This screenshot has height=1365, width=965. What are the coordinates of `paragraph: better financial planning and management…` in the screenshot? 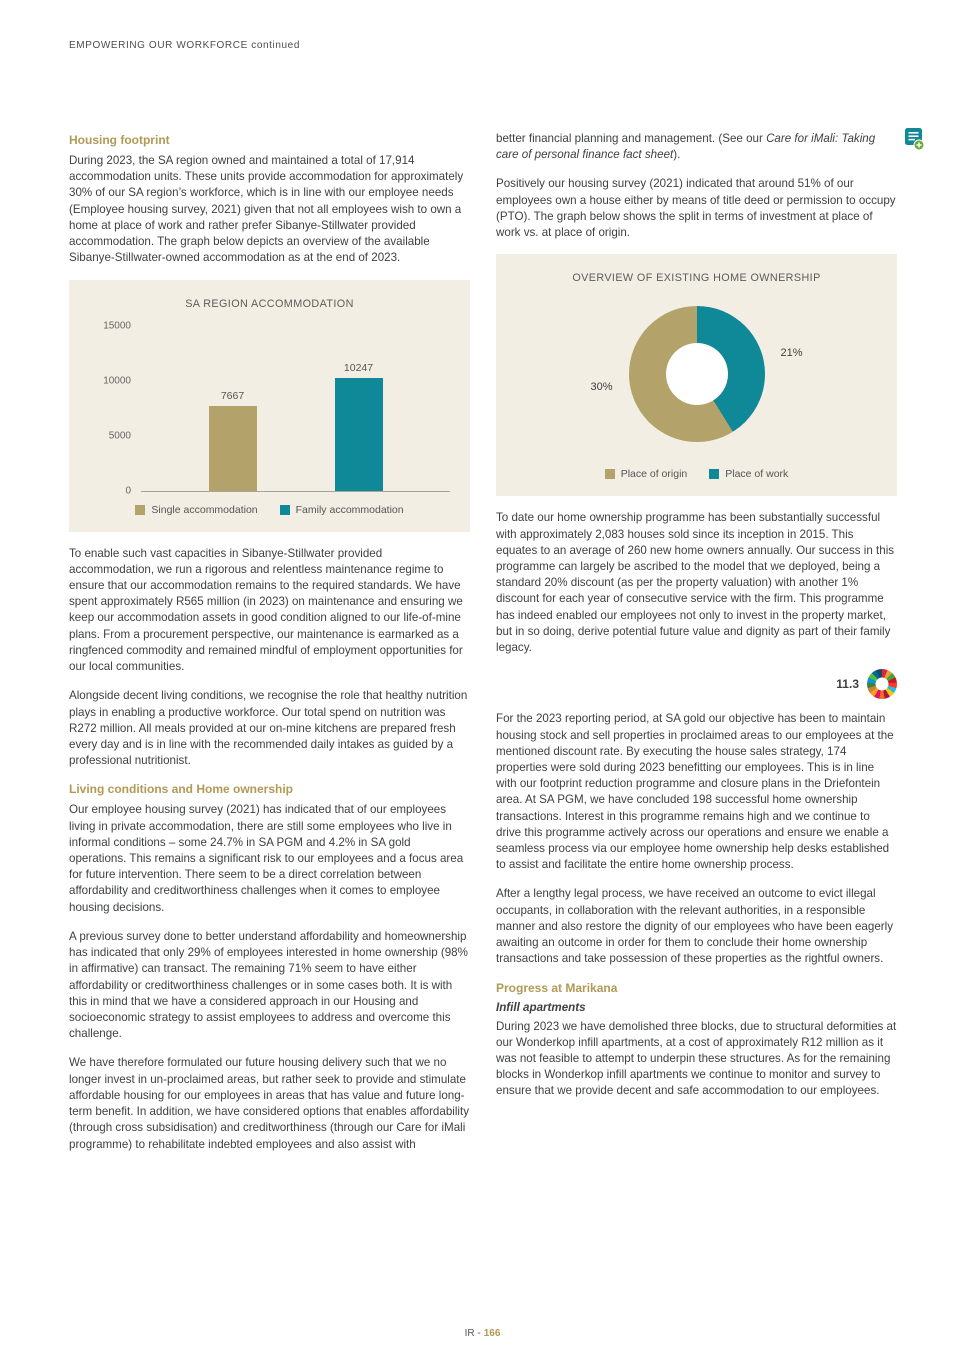 It's located at (696, 147).